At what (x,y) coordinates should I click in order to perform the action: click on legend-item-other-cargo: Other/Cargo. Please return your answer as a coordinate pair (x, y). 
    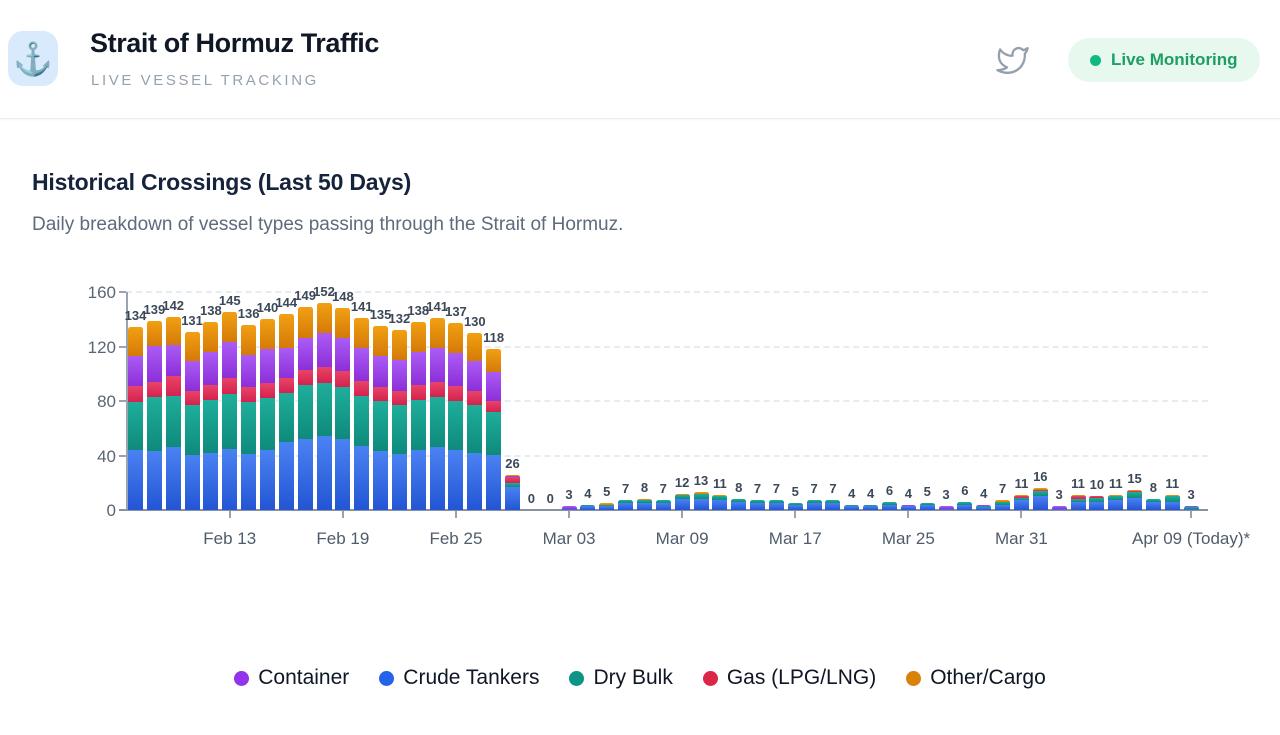
    Looking at the image, I should click on (976, 678).